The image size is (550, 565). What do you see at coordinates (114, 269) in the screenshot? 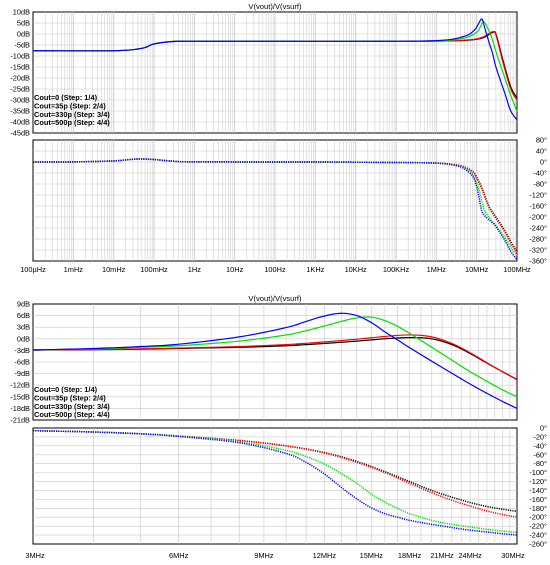
I see `x-tick-label: 10mHz` at bounding box center [114, 269].